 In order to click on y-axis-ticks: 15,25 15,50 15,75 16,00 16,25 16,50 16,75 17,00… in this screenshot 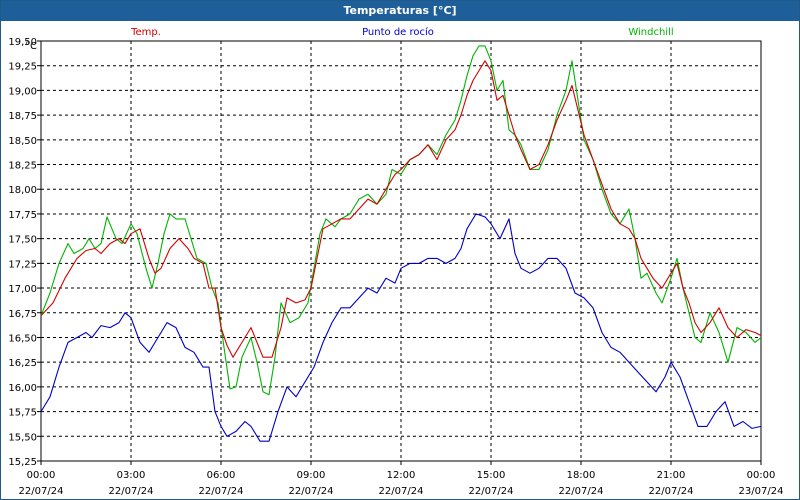, I will do `click(24, 252)`.